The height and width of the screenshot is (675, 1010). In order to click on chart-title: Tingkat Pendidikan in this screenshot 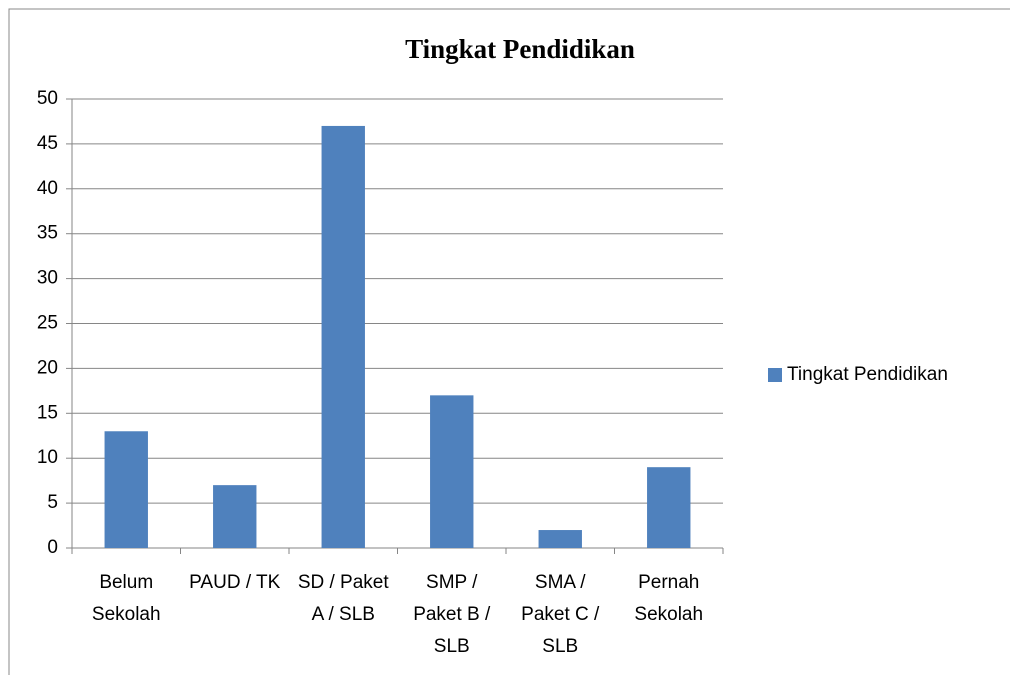, I will do `click(520, 49)`.